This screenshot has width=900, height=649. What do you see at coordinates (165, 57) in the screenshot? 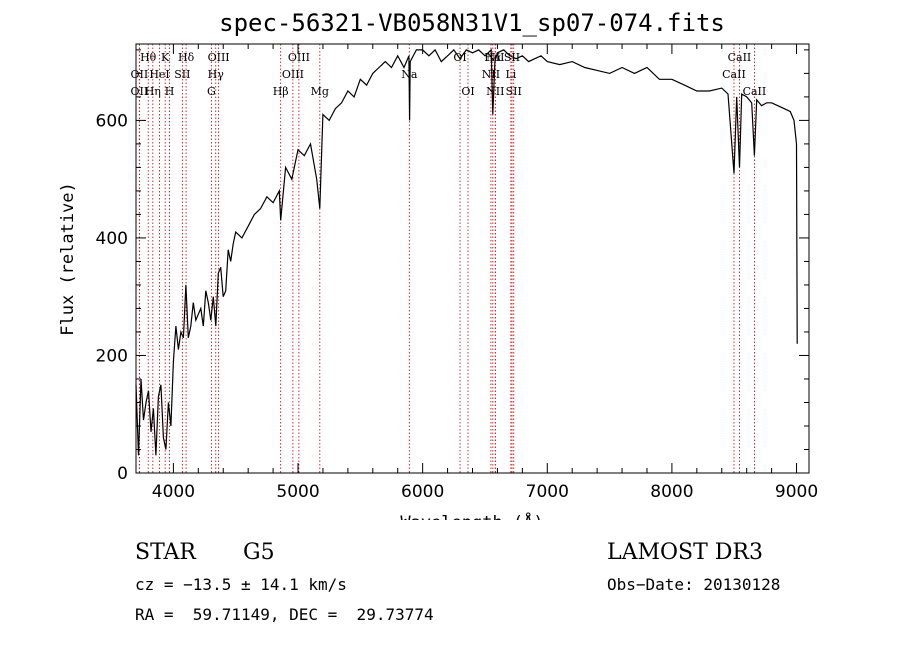
I see `spectral-line-label: K` at bounding box center [165, 57].